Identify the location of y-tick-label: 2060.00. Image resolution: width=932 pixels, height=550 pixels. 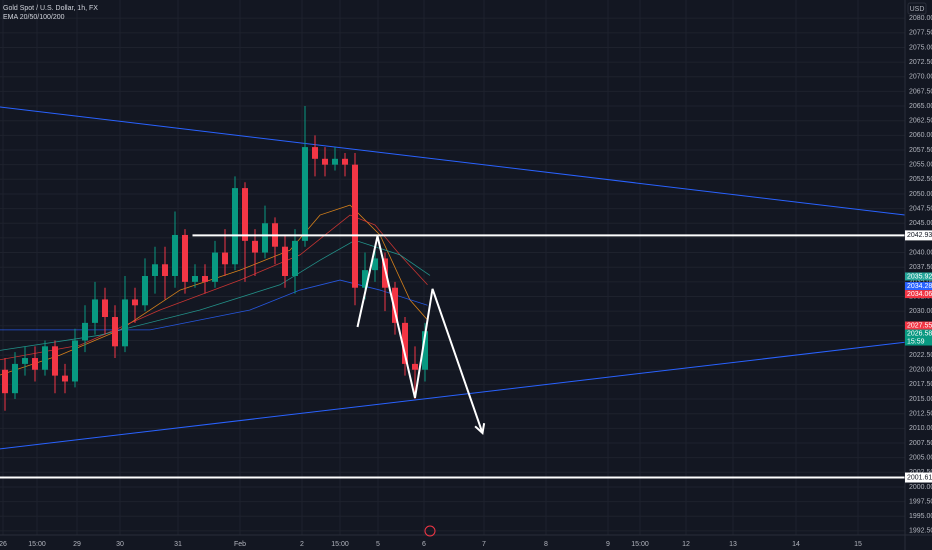
(920, 135).